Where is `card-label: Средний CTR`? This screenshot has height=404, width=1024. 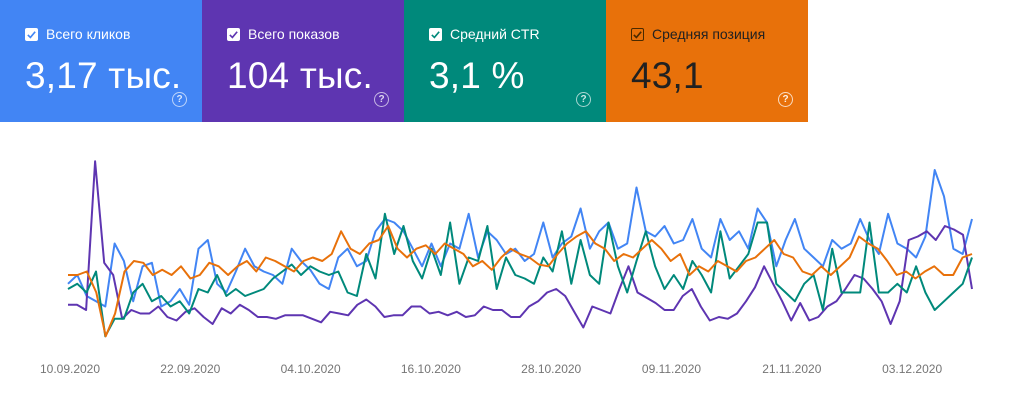 card-label: Средний CTR is located at coordinates (495, 34).